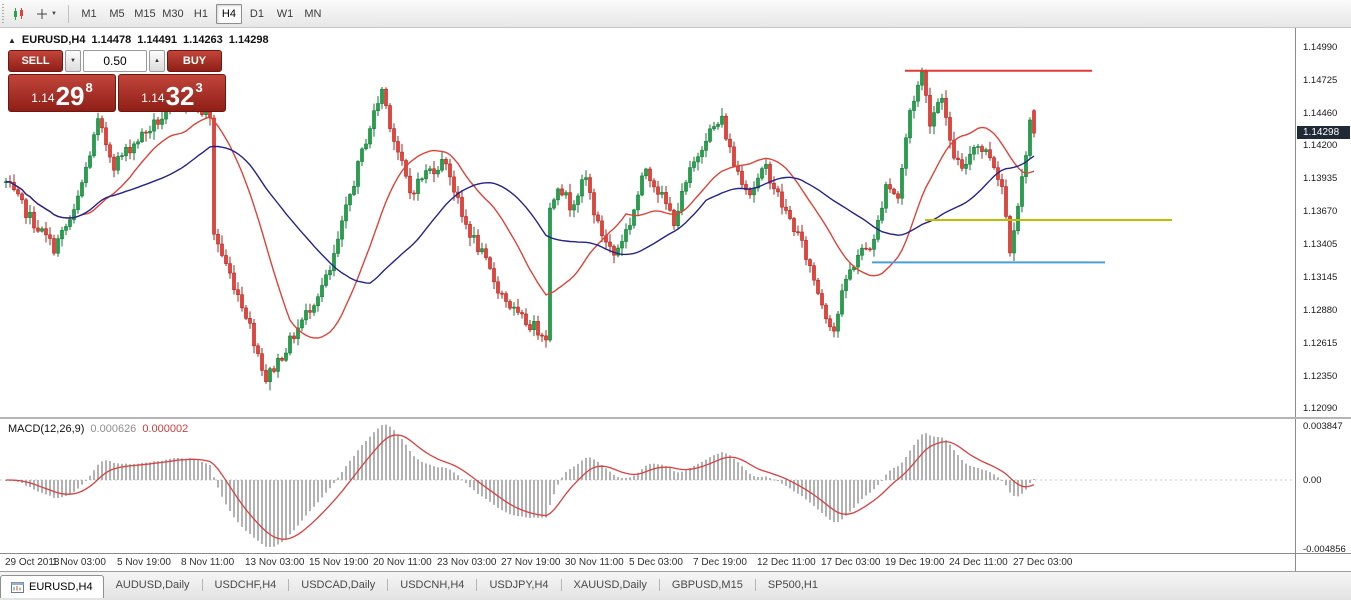 The width and height of the screenshot is (1351, 600). I want to click on volume-decrease-button: ▼, so click(73, 61).